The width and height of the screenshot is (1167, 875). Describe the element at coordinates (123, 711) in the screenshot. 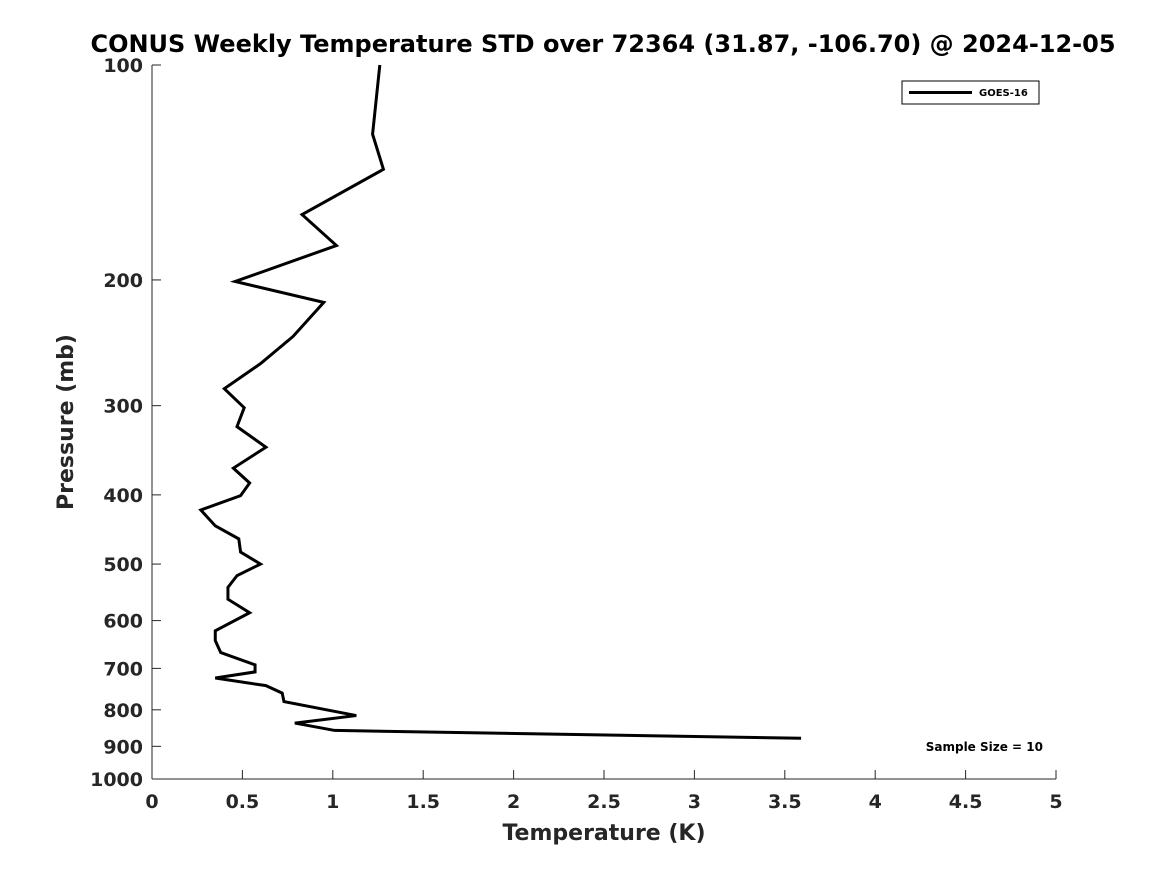

I see `y-tick-label: 800` at that location.